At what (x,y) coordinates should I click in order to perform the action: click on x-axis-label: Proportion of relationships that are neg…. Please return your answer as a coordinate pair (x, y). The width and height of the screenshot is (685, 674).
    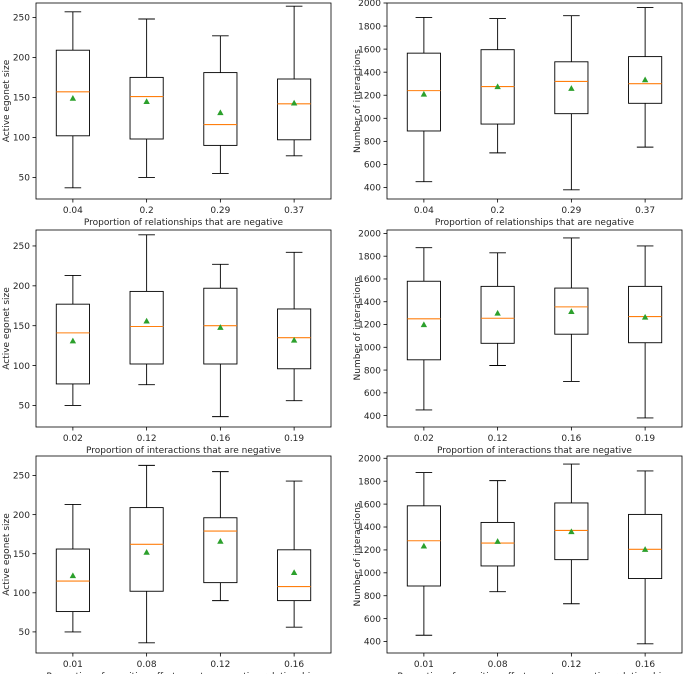
    Looking at the image, I should click on (535, 223).